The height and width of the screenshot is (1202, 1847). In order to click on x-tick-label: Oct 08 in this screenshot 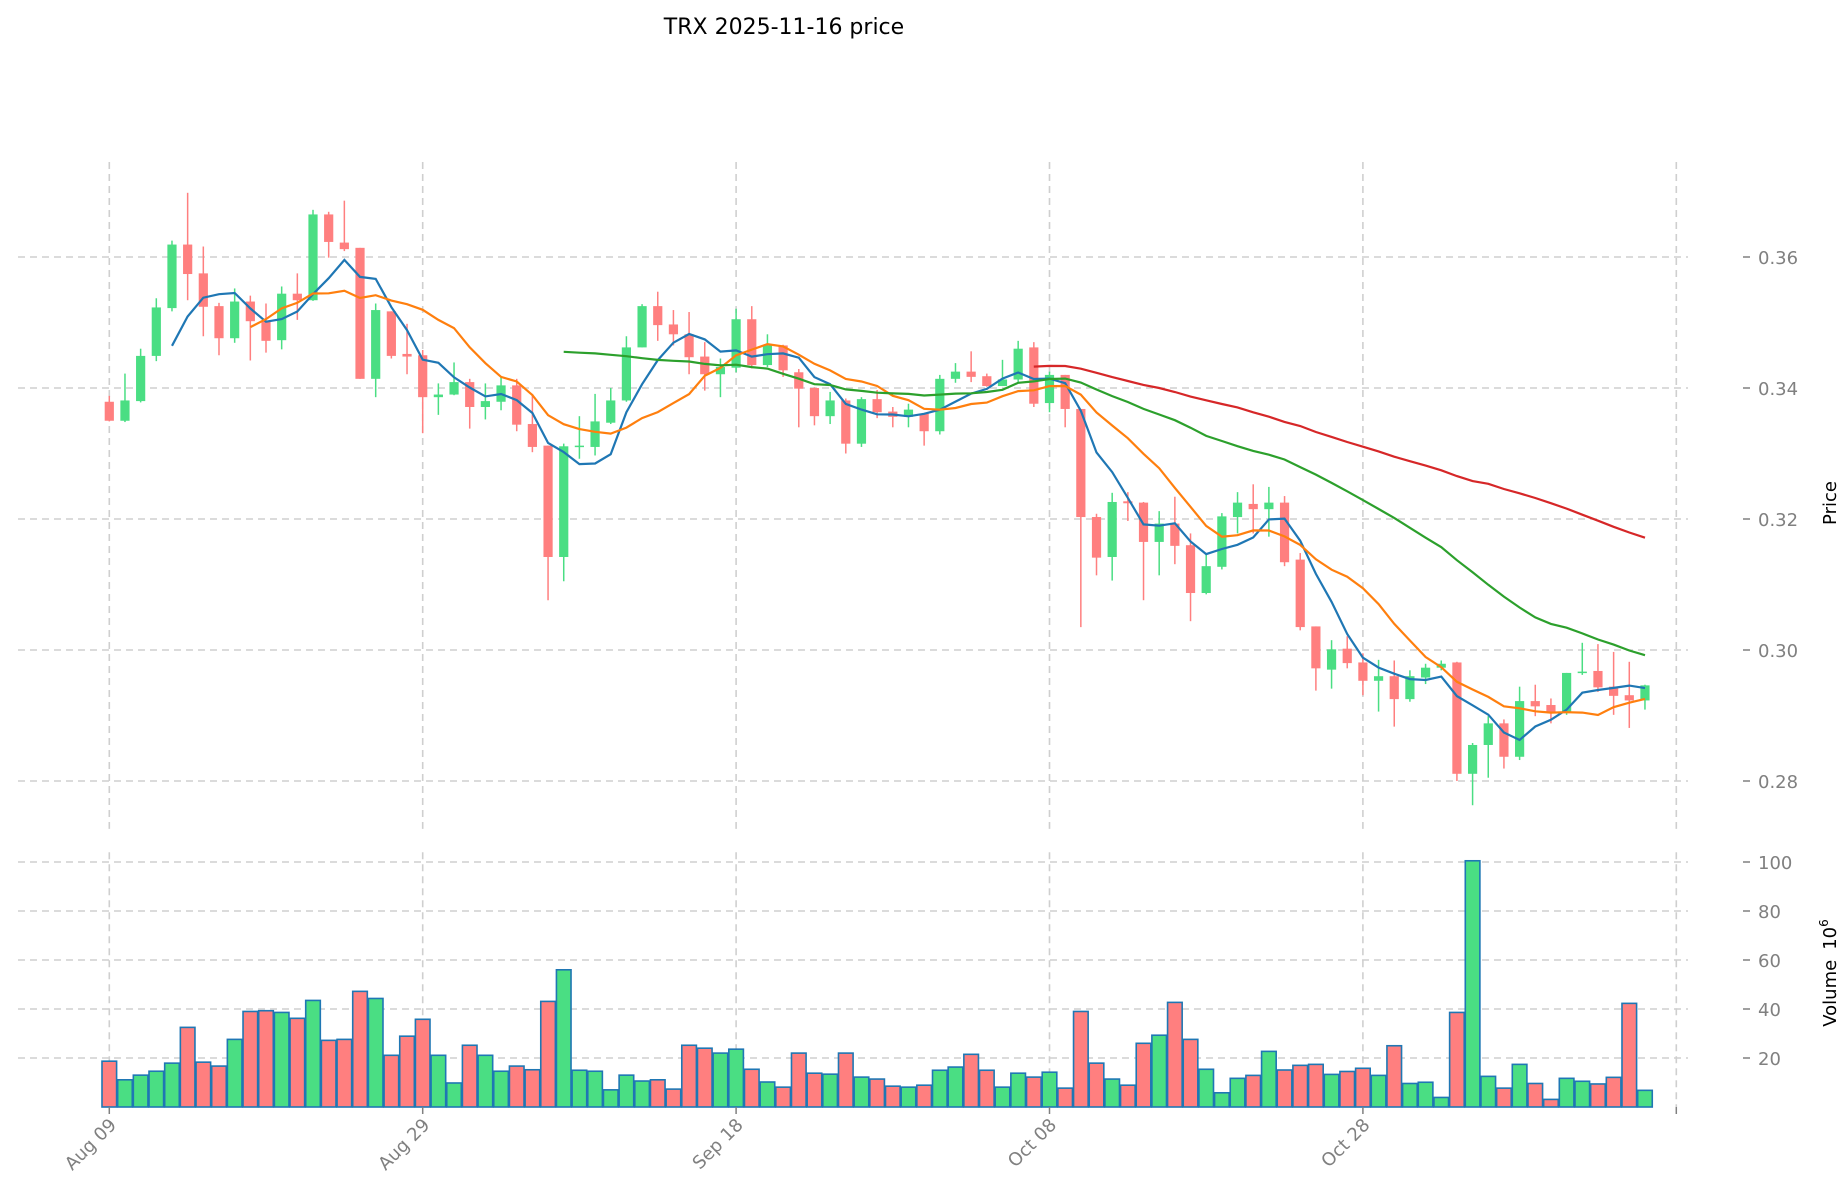, I will do `click(1032, 1143)`.